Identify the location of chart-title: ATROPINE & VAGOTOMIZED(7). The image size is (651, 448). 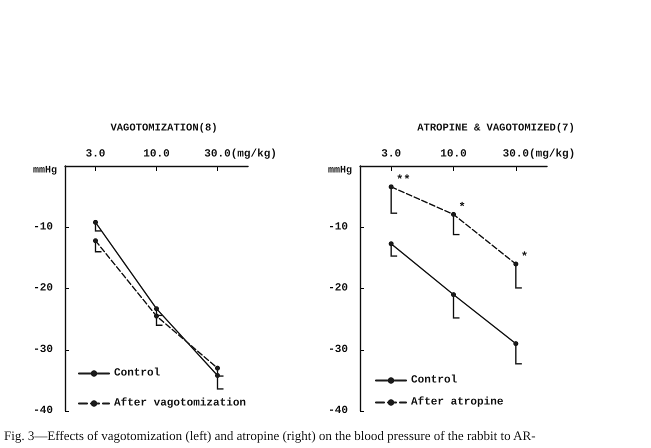
(496, 128).